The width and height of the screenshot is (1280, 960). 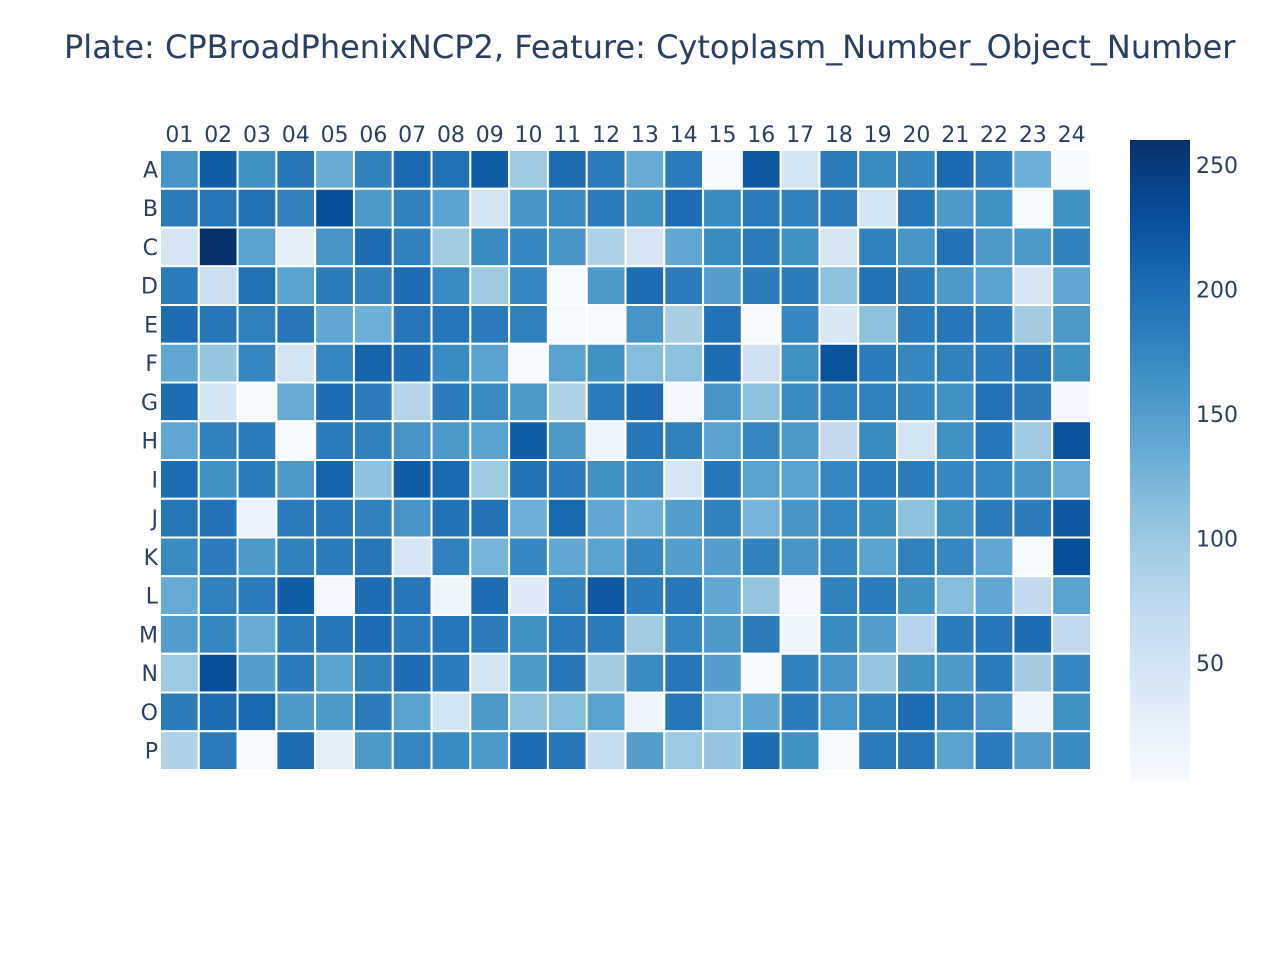 I want to click on heatmap-cell-I23, so click(x=1033, y=479).